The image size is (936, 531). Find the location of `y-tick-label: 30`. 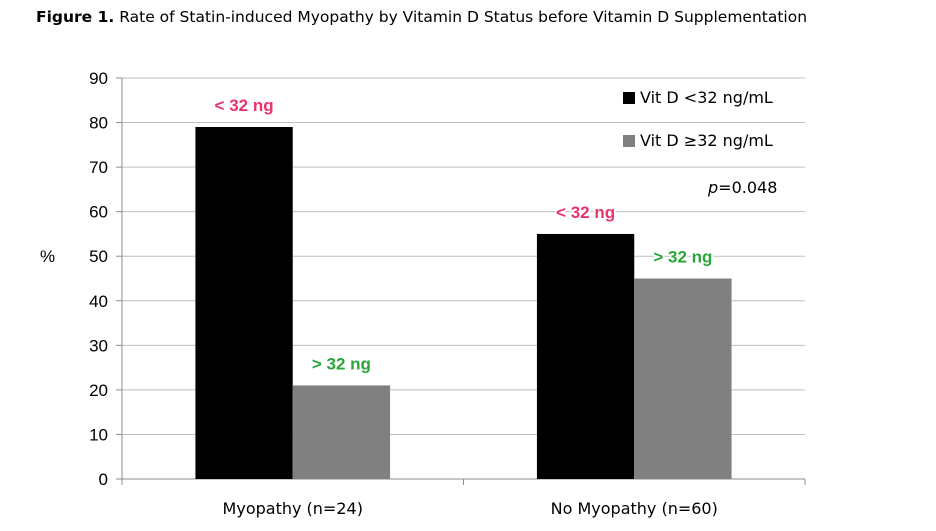

y-tick-label: 30 is located at coordinates (98, 345).